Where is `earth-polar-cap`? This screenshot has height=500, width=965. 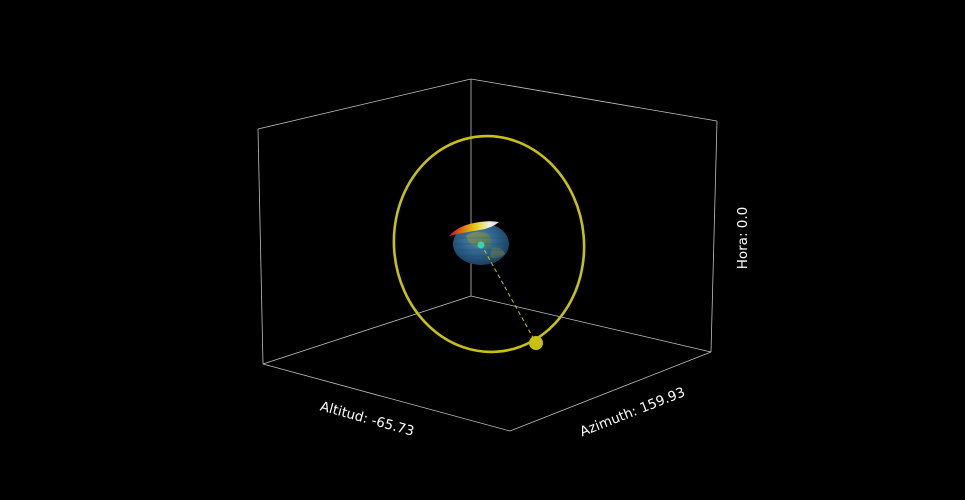
earth-polar-cap is located at coordinates (474, 228).